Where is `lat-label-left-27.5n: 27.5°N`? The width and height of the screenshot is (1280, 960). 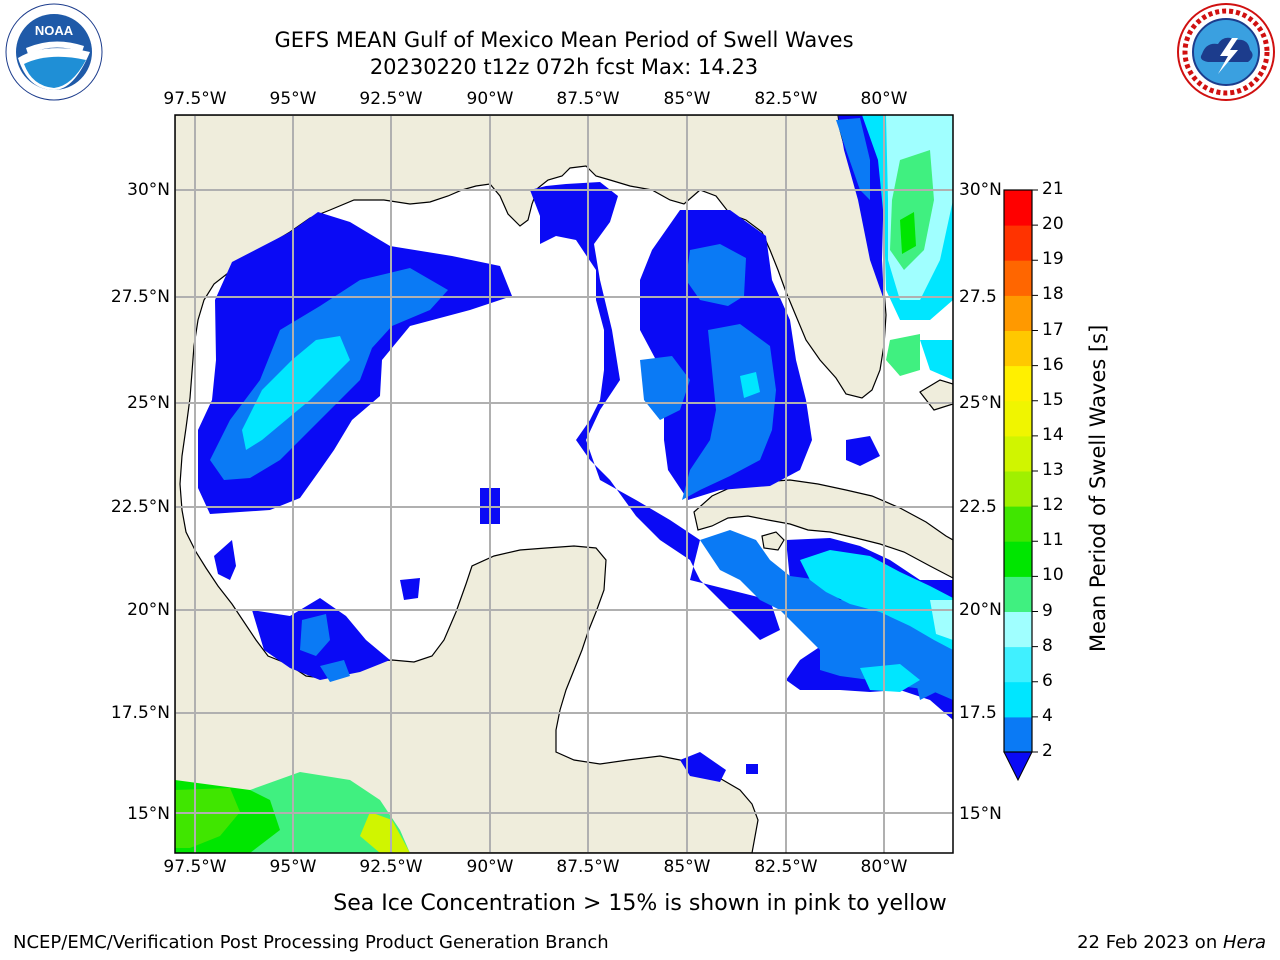 lat-label-left-27.5n: 27.5°N is located at coordinates (140, 297).